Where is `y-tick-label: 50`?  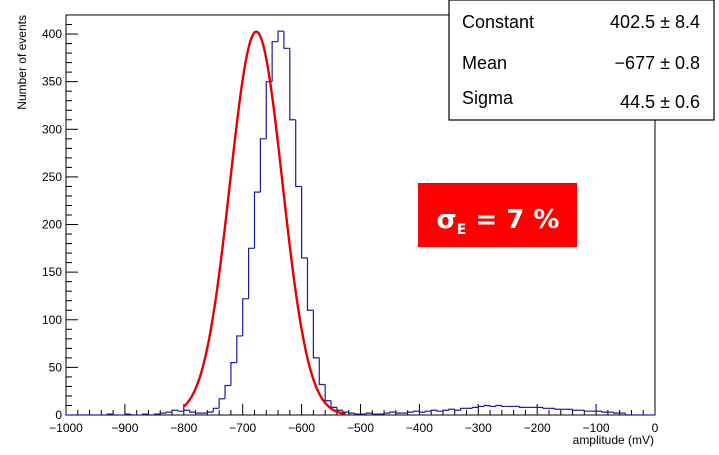 y-tick-label: 50 is located at coordinates (56, 367).